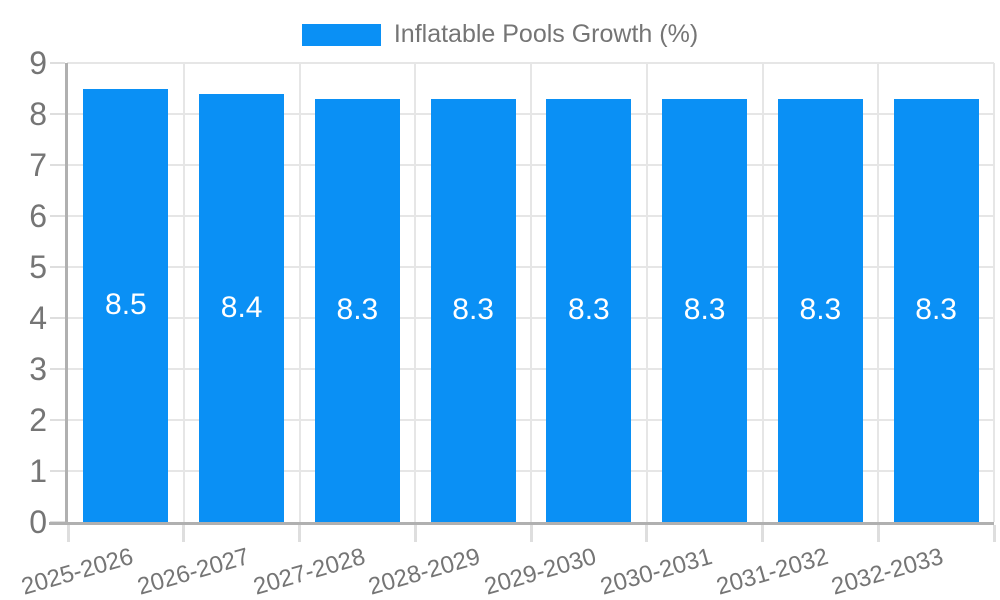  Describe the element at coordinates (38, 165) in the screenshot. I see `y-axis-tick-label: 7` at that location.